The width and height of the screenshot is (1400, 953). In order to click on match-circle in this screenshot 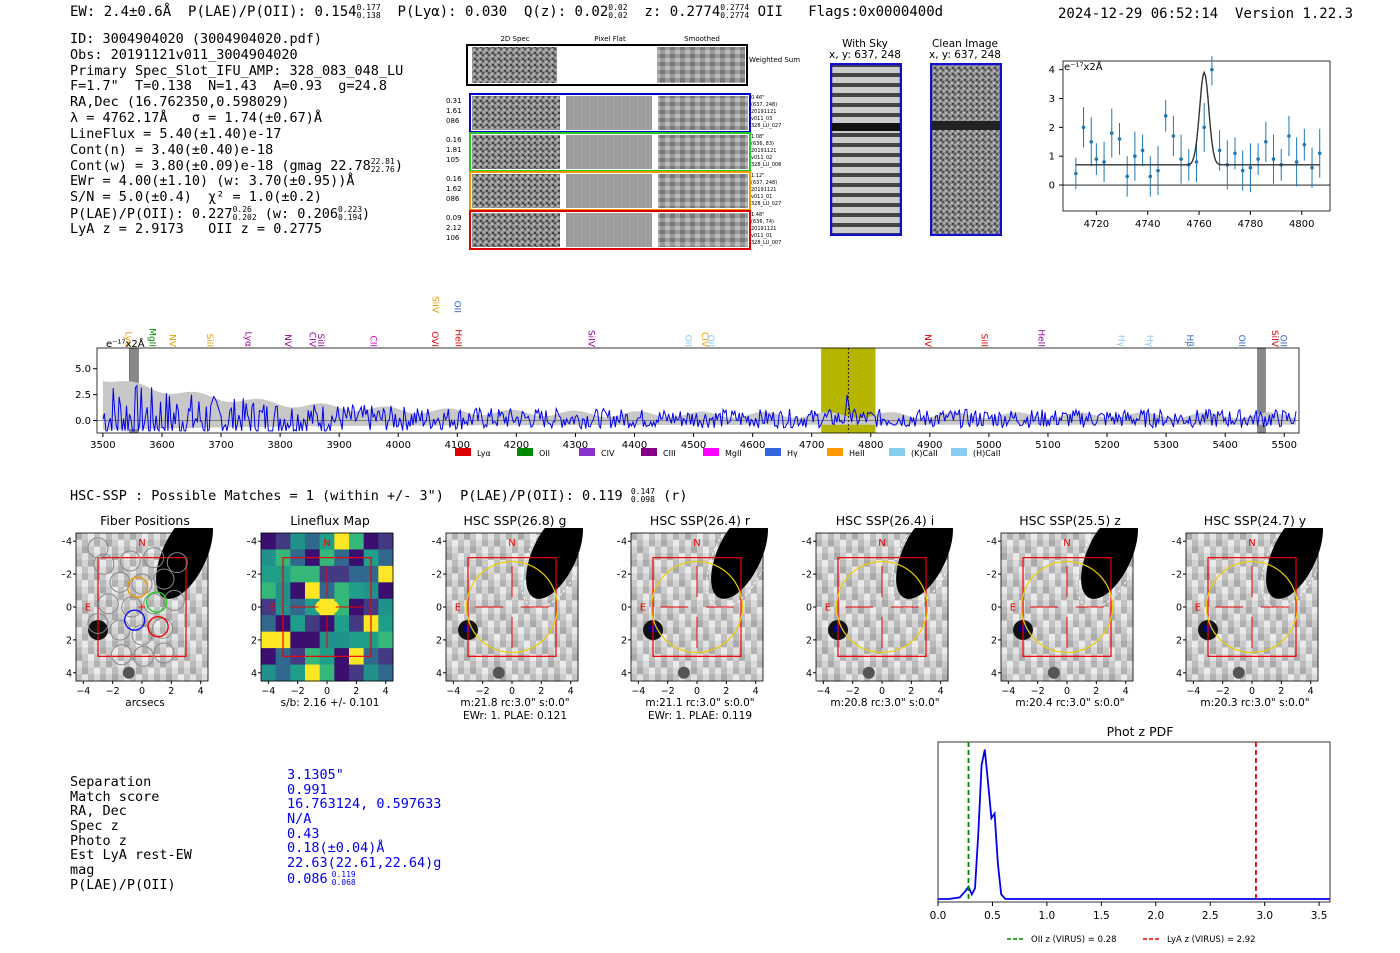, I will do `click(1067, 607)`.